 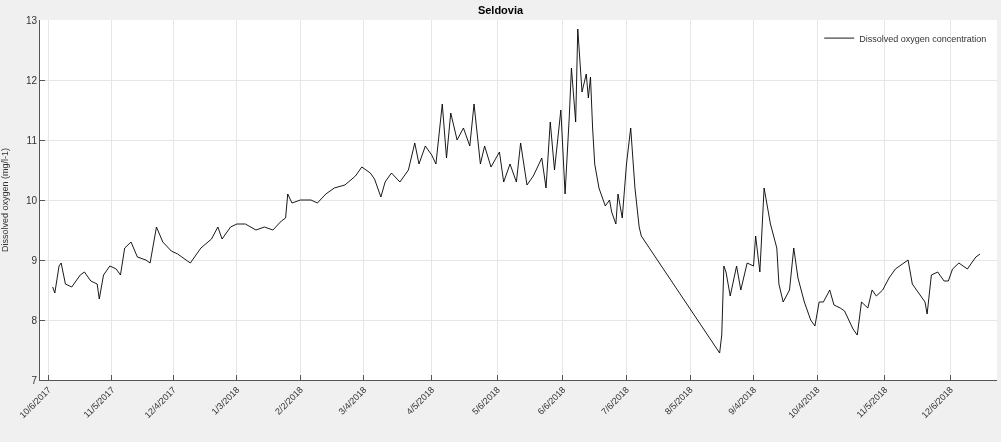 I want to click on legend-label: Dissolved oxygen concentration, so click(x=923, y=38).